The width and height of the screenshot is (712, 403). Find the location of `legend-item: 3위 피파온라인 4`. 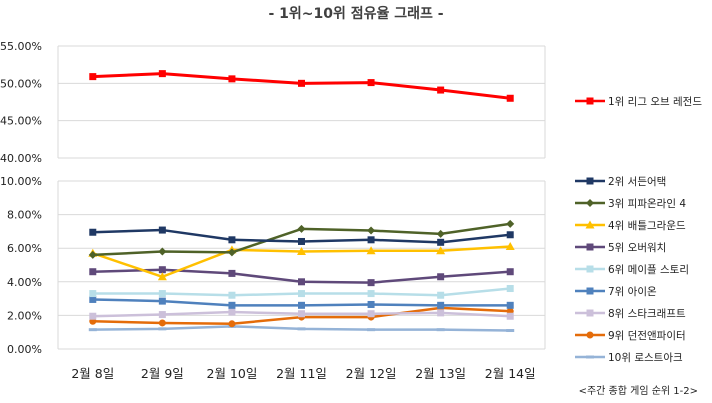

legend-item: 3위 피파온라인 4 is located at coordinates (630, 203).